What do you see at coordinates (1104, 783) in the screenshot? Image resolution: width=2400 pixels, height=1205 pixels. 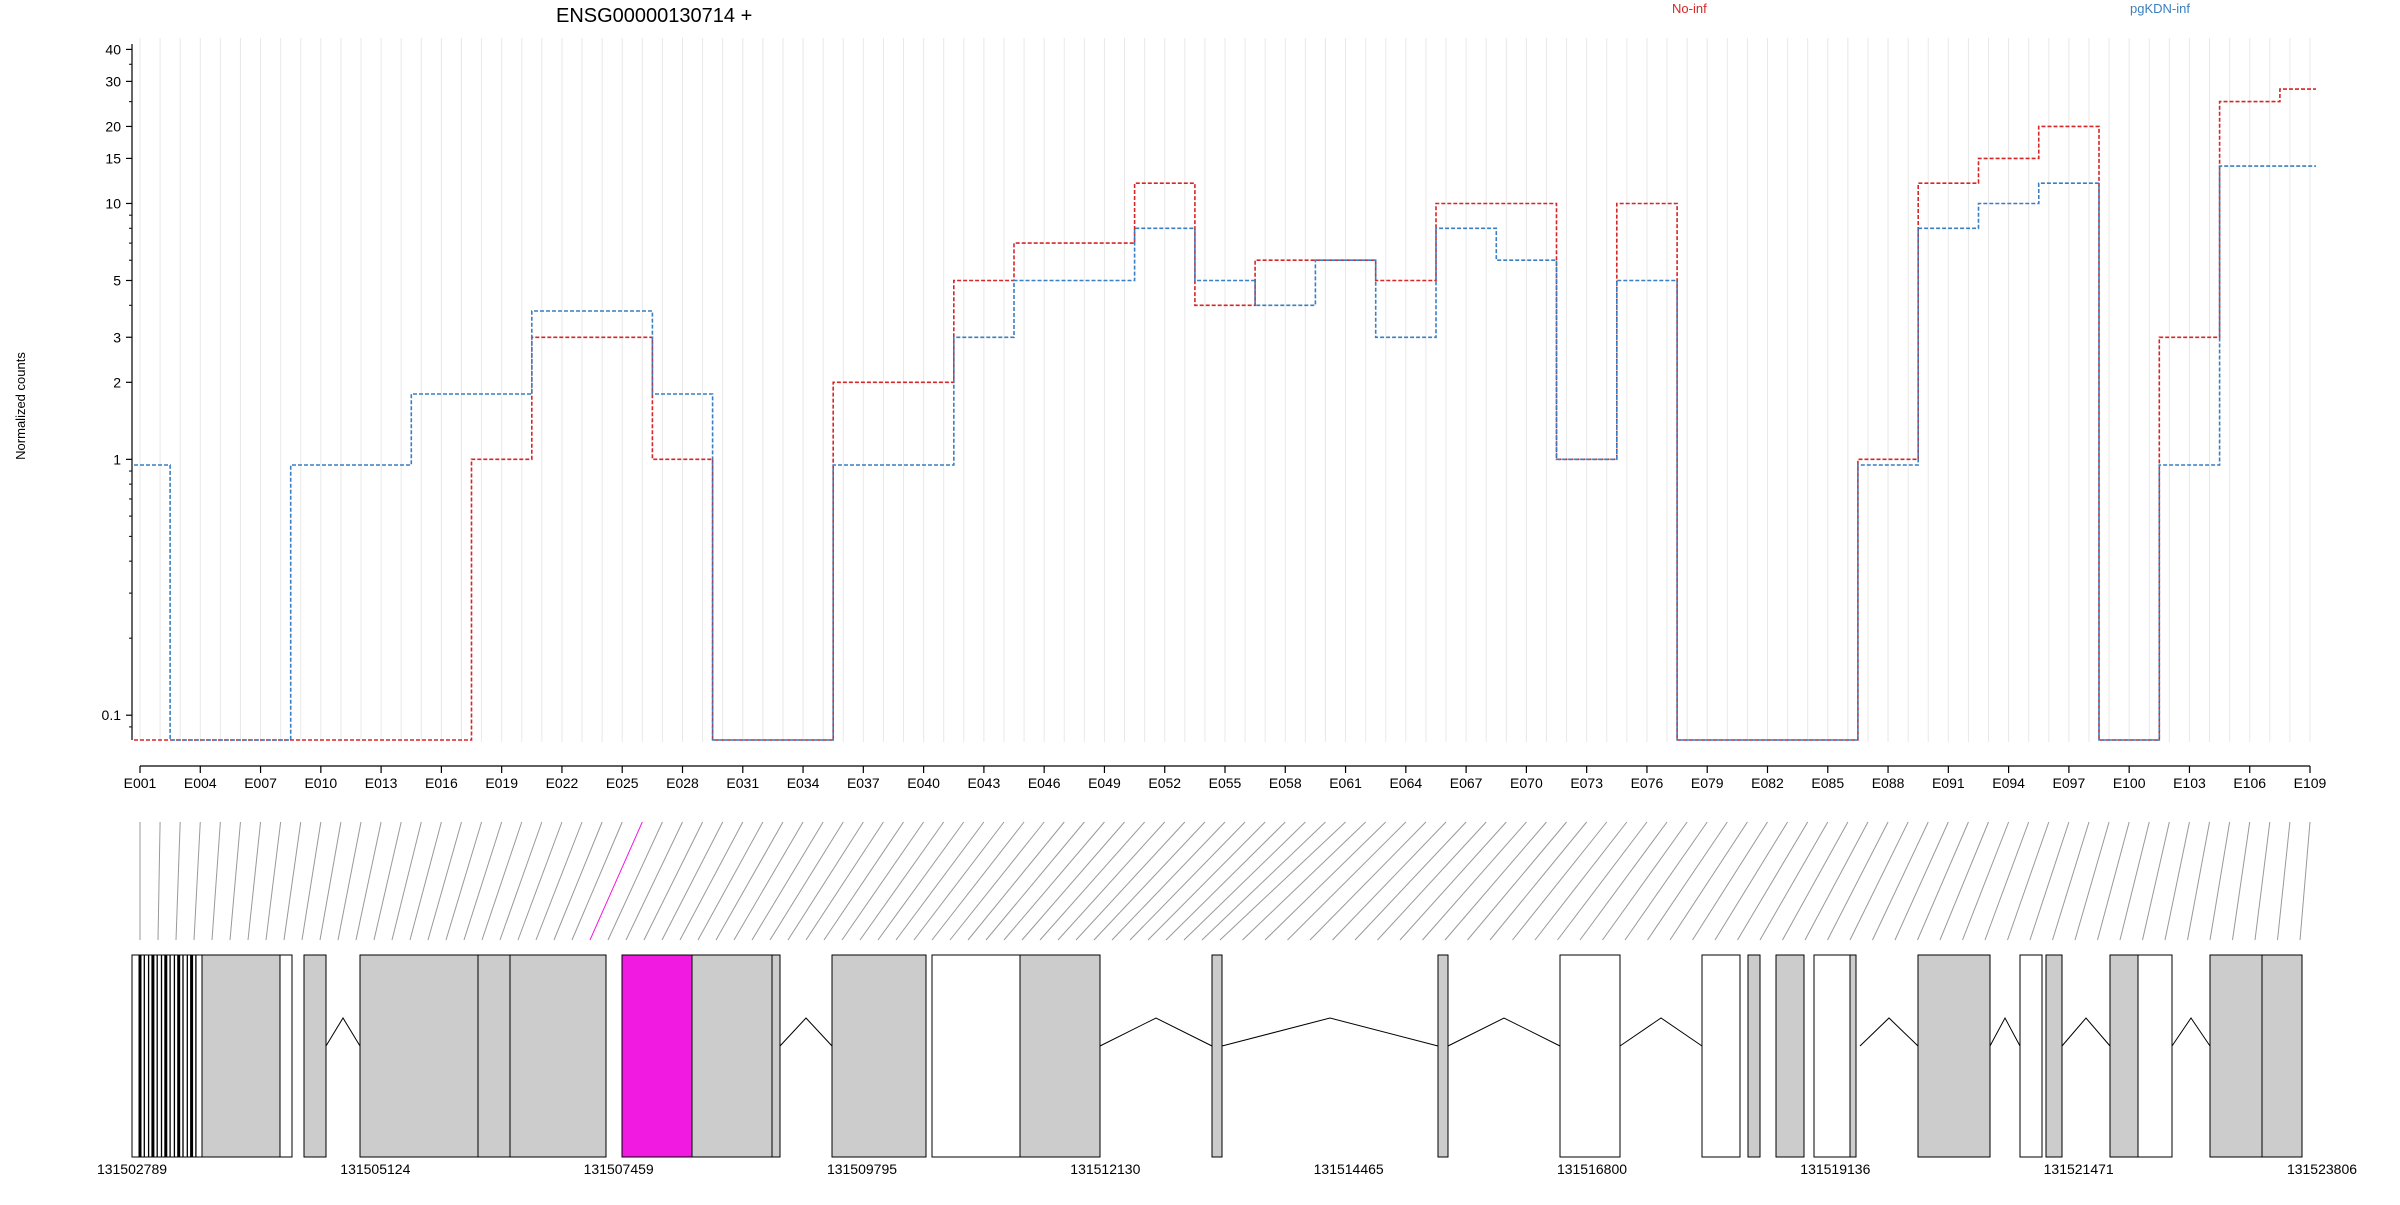 I see `x-tick-label: E049` at bounding box center [1104, 783].